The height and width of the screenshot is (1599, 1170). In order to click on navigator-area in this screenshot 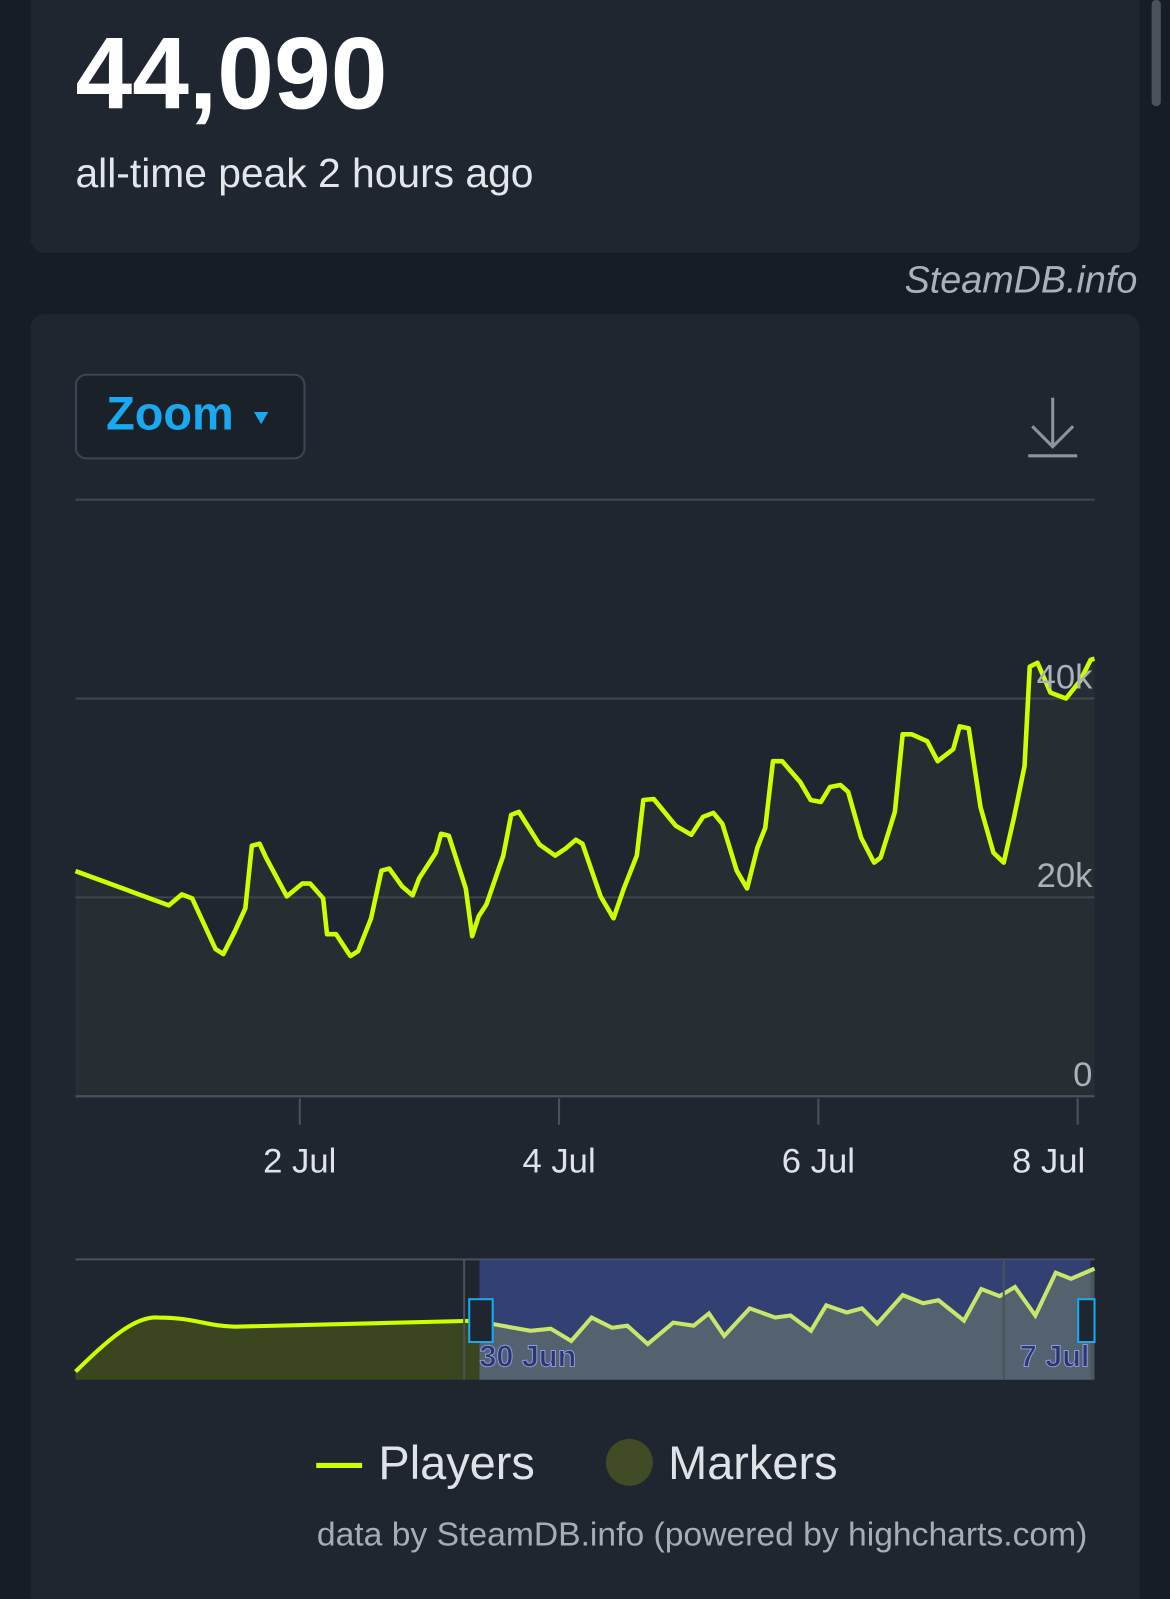, I will do `click(787, 1324)`.